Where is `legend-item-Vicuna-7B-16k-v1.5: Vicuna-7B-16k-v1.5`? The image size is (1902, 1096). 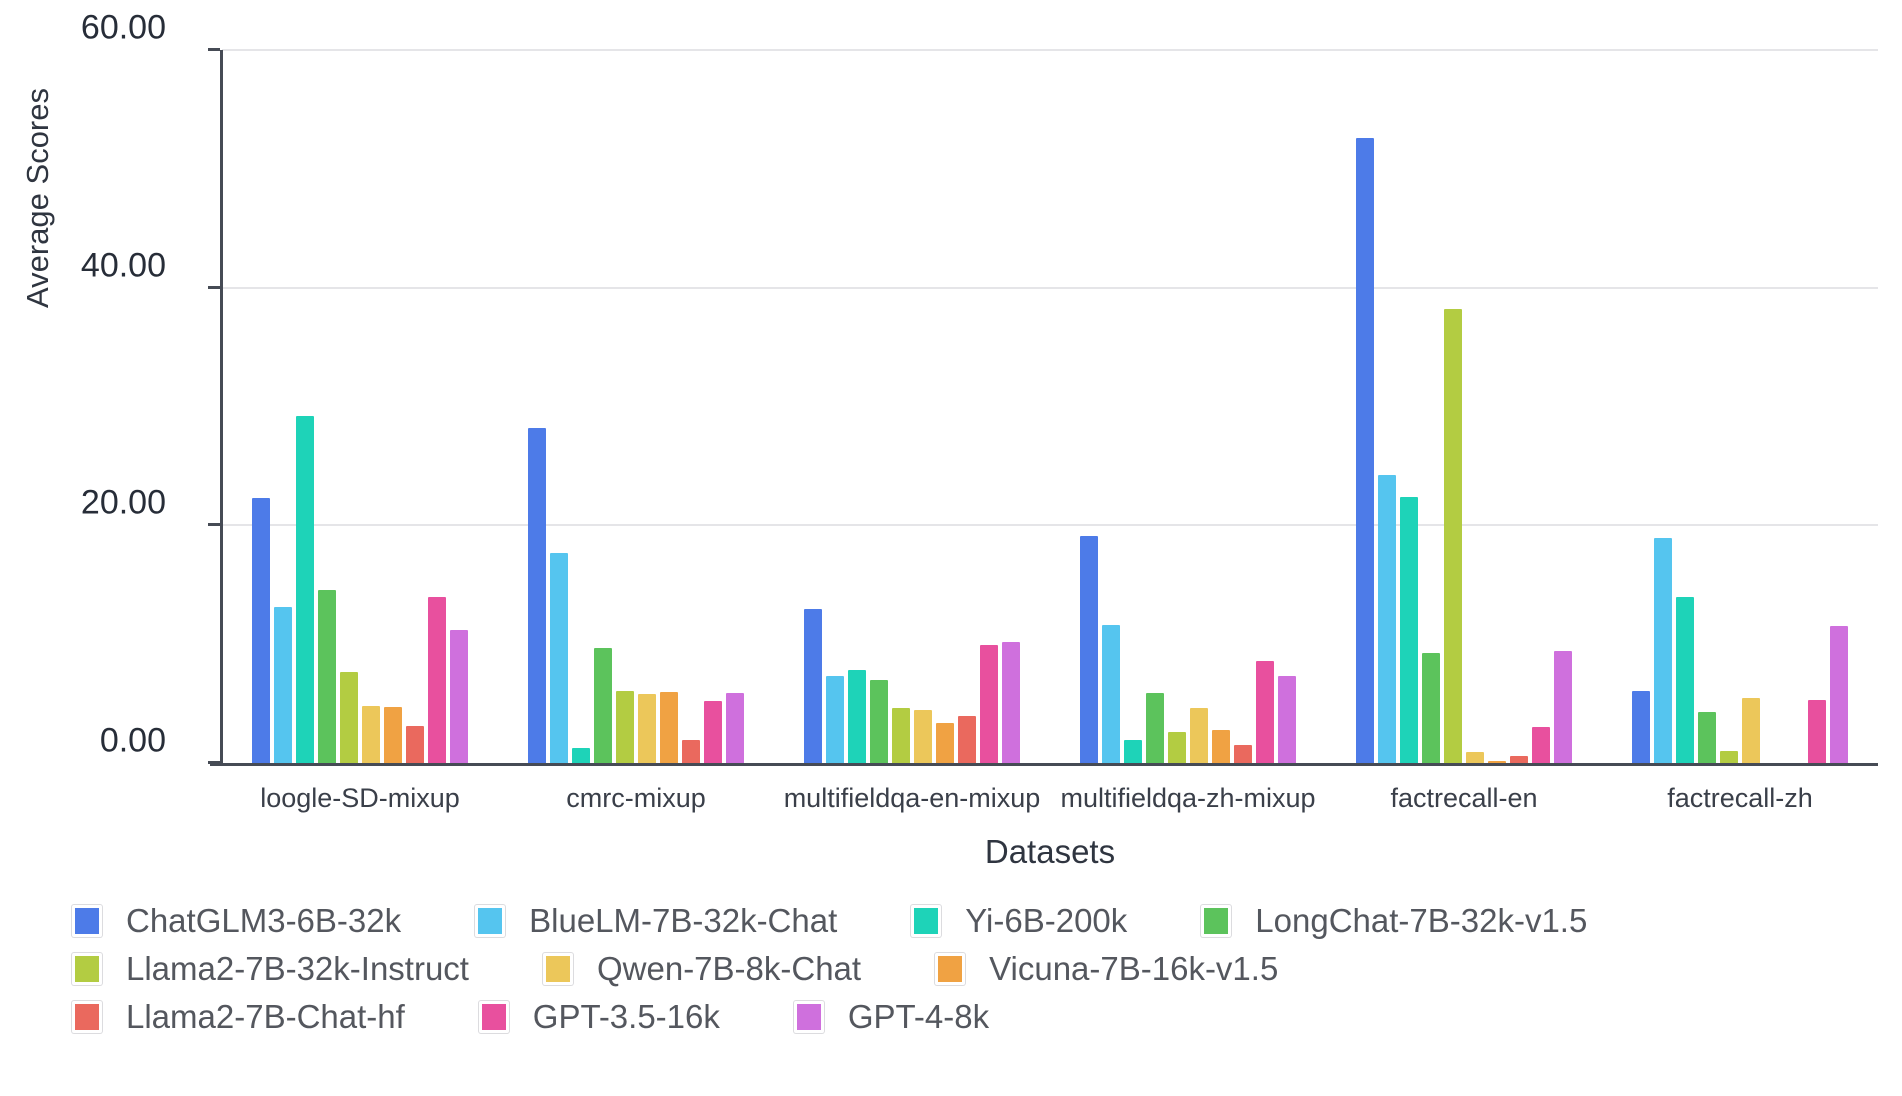 legend-item-Vicuna-7B-16k-v1.5: Vicuna-7B-16k-v1.5 is located at coordinates (1106, 969).